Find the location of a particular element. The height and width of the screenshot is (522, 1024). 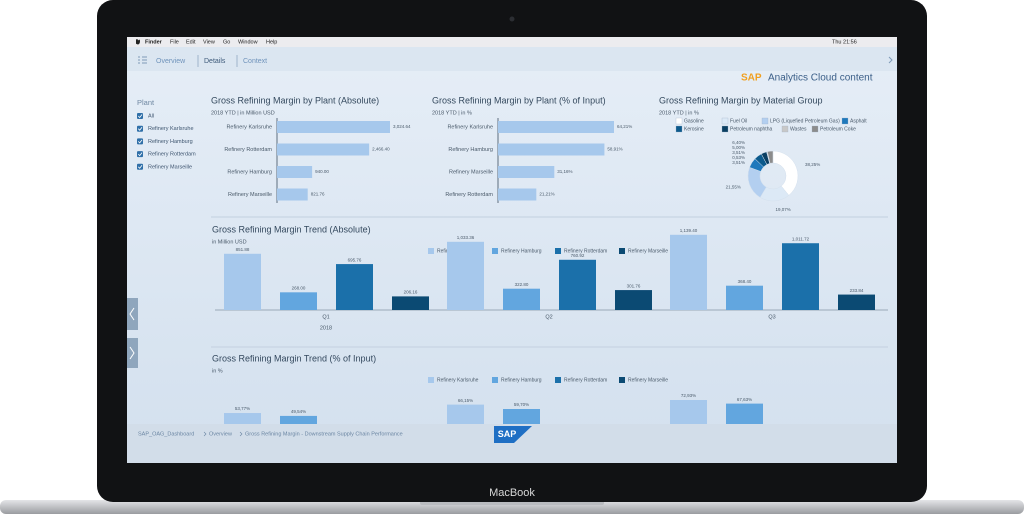

laptop-base is located at coordinates (512, 507).